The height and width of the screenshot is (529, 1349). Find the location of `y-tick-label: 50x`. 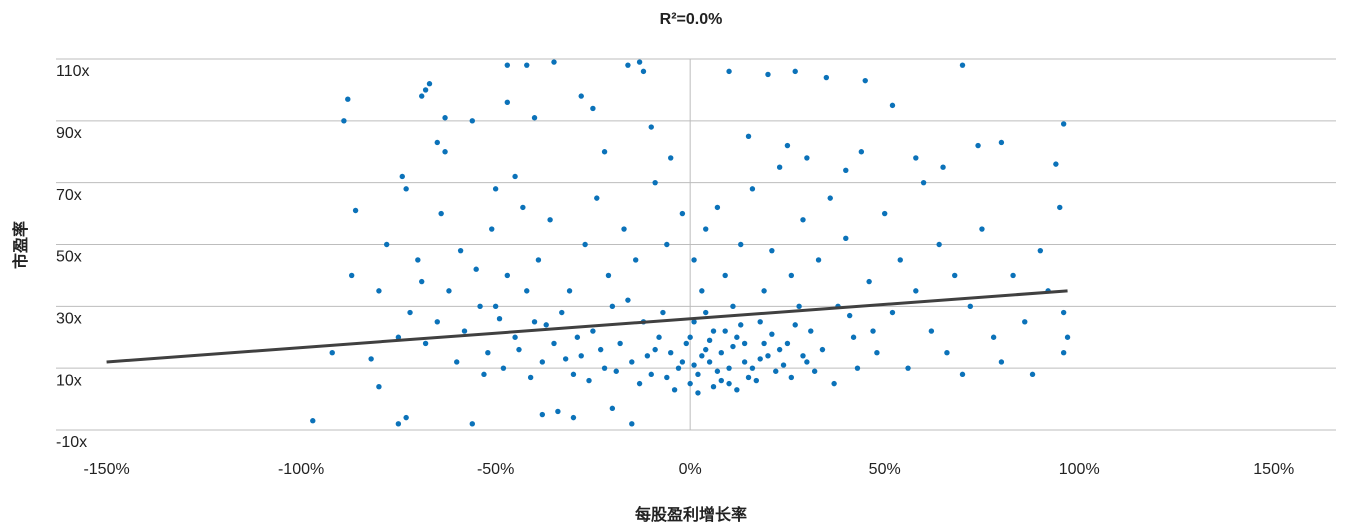

y-tick-label: 50x is located at coordinates (69, 257).